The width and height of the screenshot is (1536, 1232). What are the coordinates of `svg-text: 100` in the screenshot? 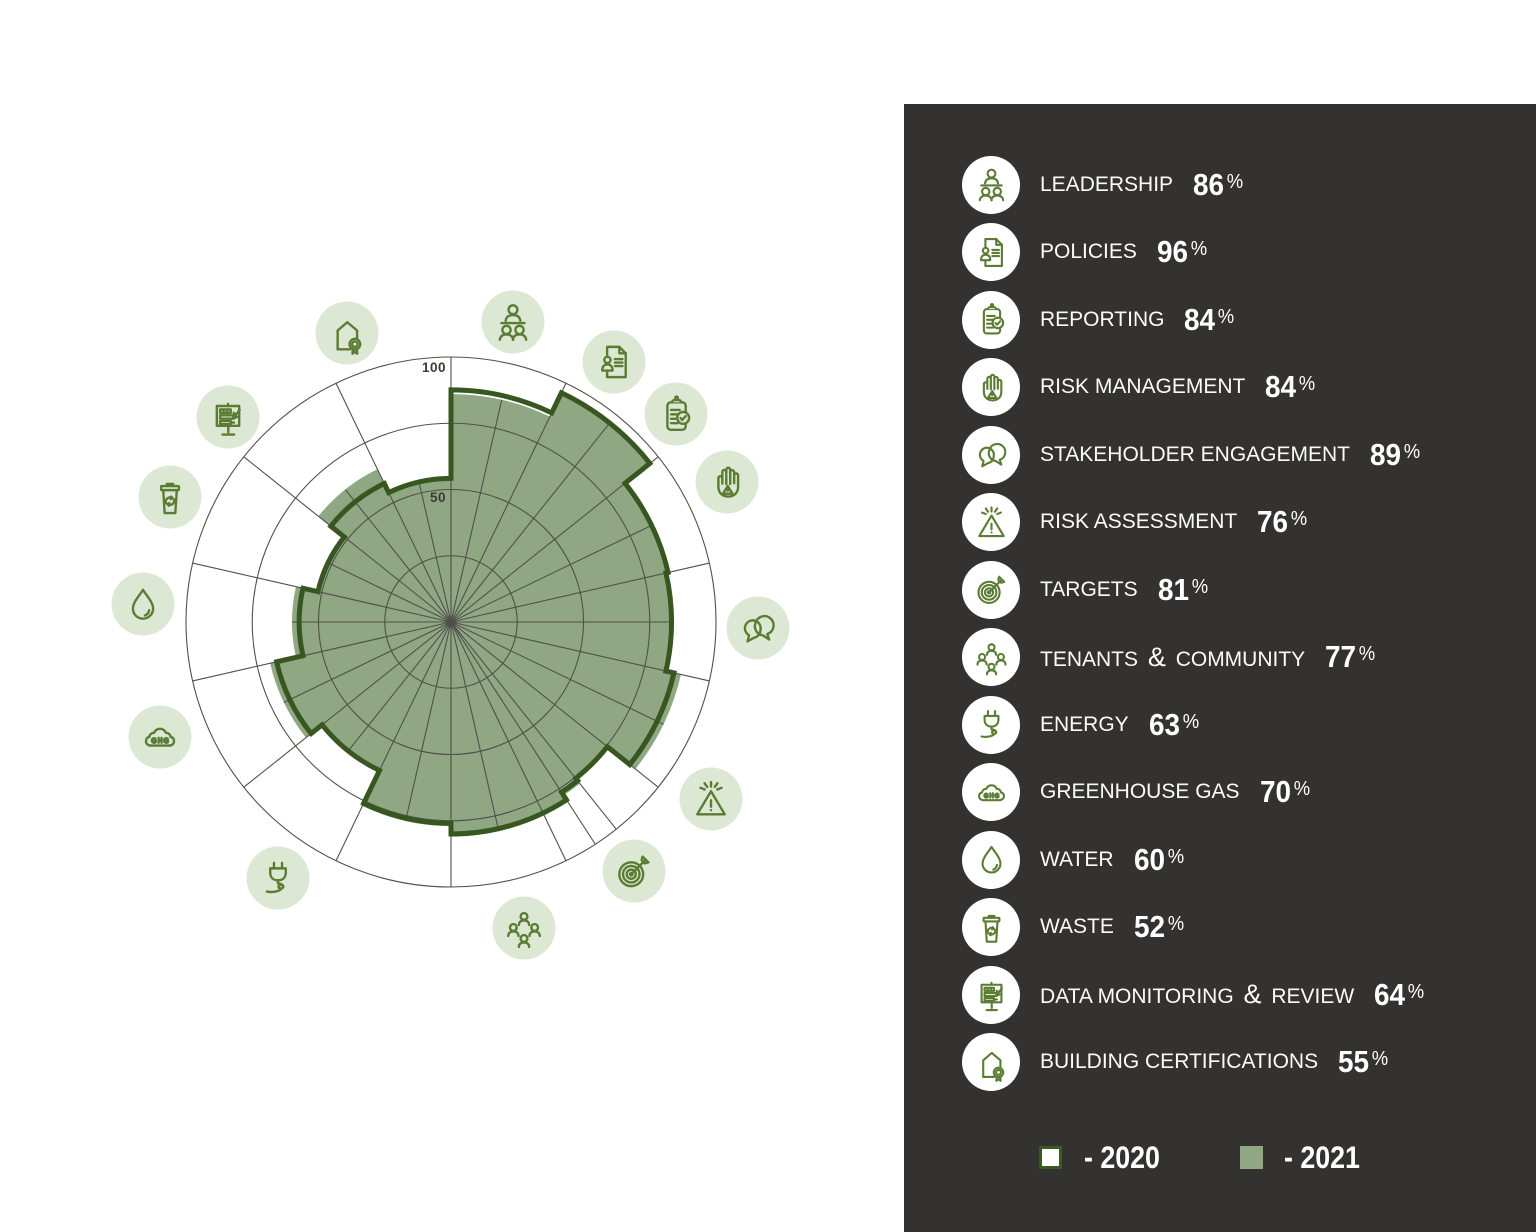 It's located at (434, 367).